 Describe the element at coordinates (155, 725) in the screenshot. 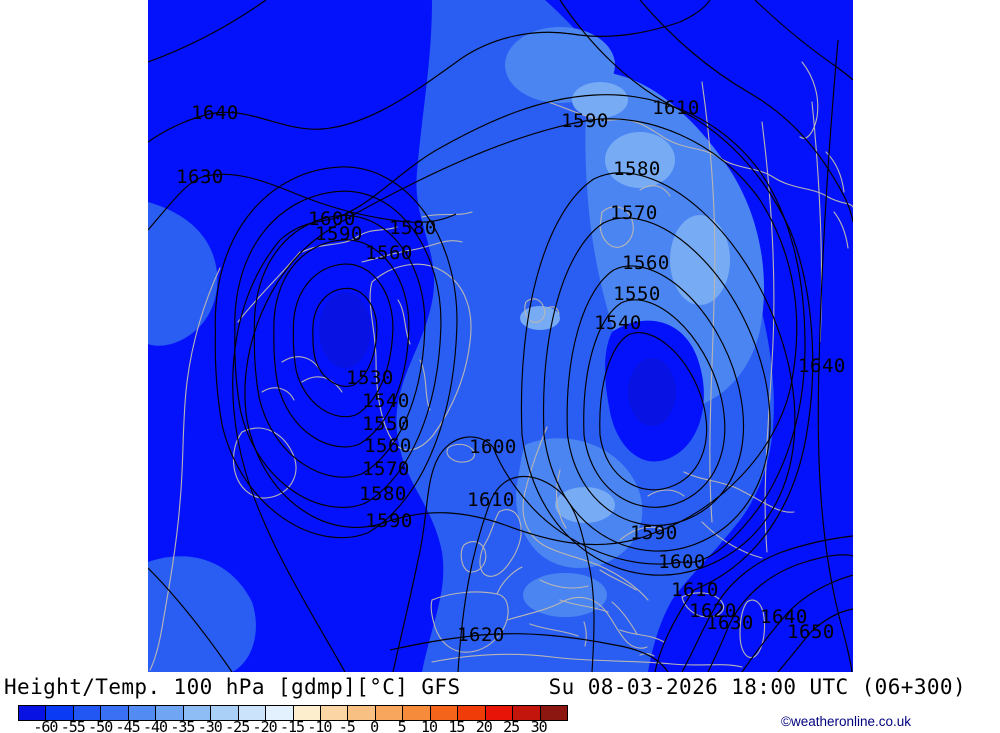

I see `colorbar-tick: -40` at that location.